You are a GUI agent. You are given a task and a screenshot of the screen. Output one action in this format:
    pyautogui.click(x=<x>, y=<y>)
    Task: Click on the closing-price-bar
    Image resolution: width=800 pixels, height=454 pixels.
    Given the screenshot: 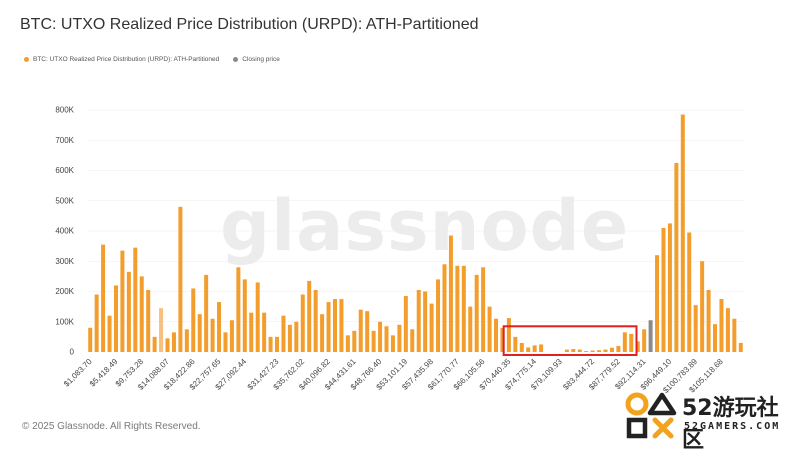 What is the action you would take?
    pyautogui.click(x=650, y=336)
    